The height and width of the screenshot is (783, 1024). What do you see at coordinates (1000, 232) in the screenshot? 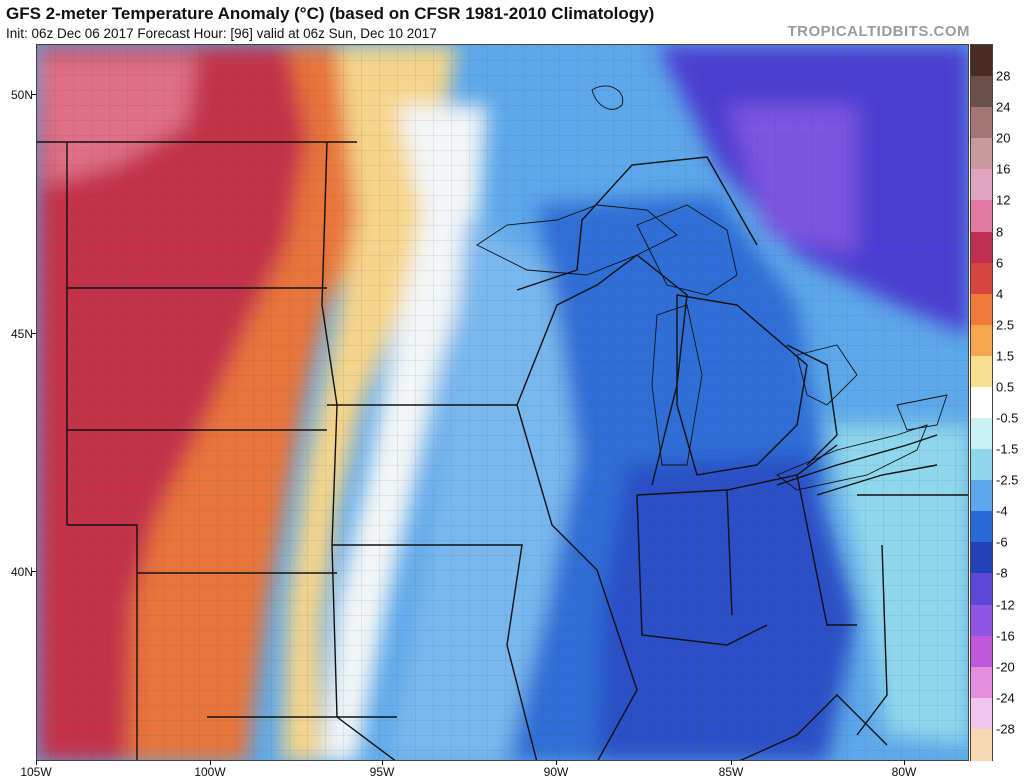
I see `colorbar-label: 8` at bounding box center [1000, 232].